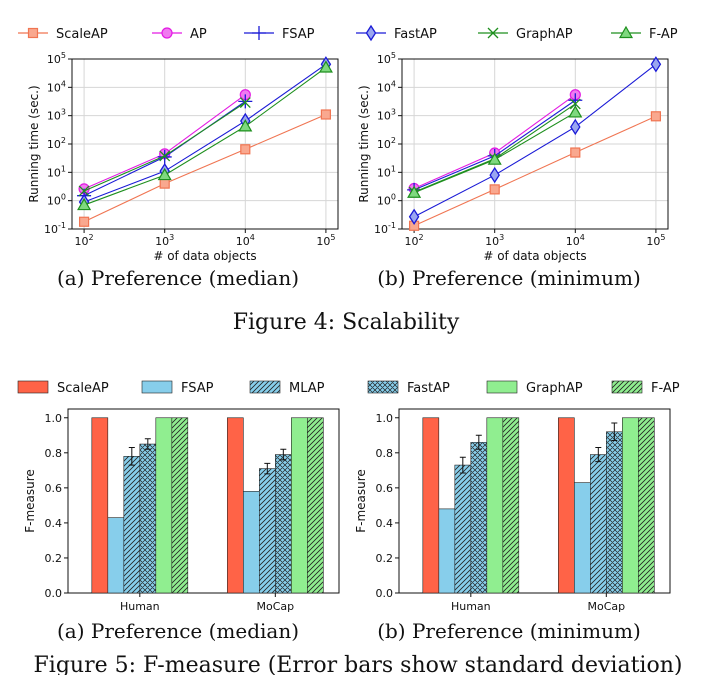  Describe the element at coordinates (385, 418) in the screenshot. I see `y-tick-label: 1.0` at that location.